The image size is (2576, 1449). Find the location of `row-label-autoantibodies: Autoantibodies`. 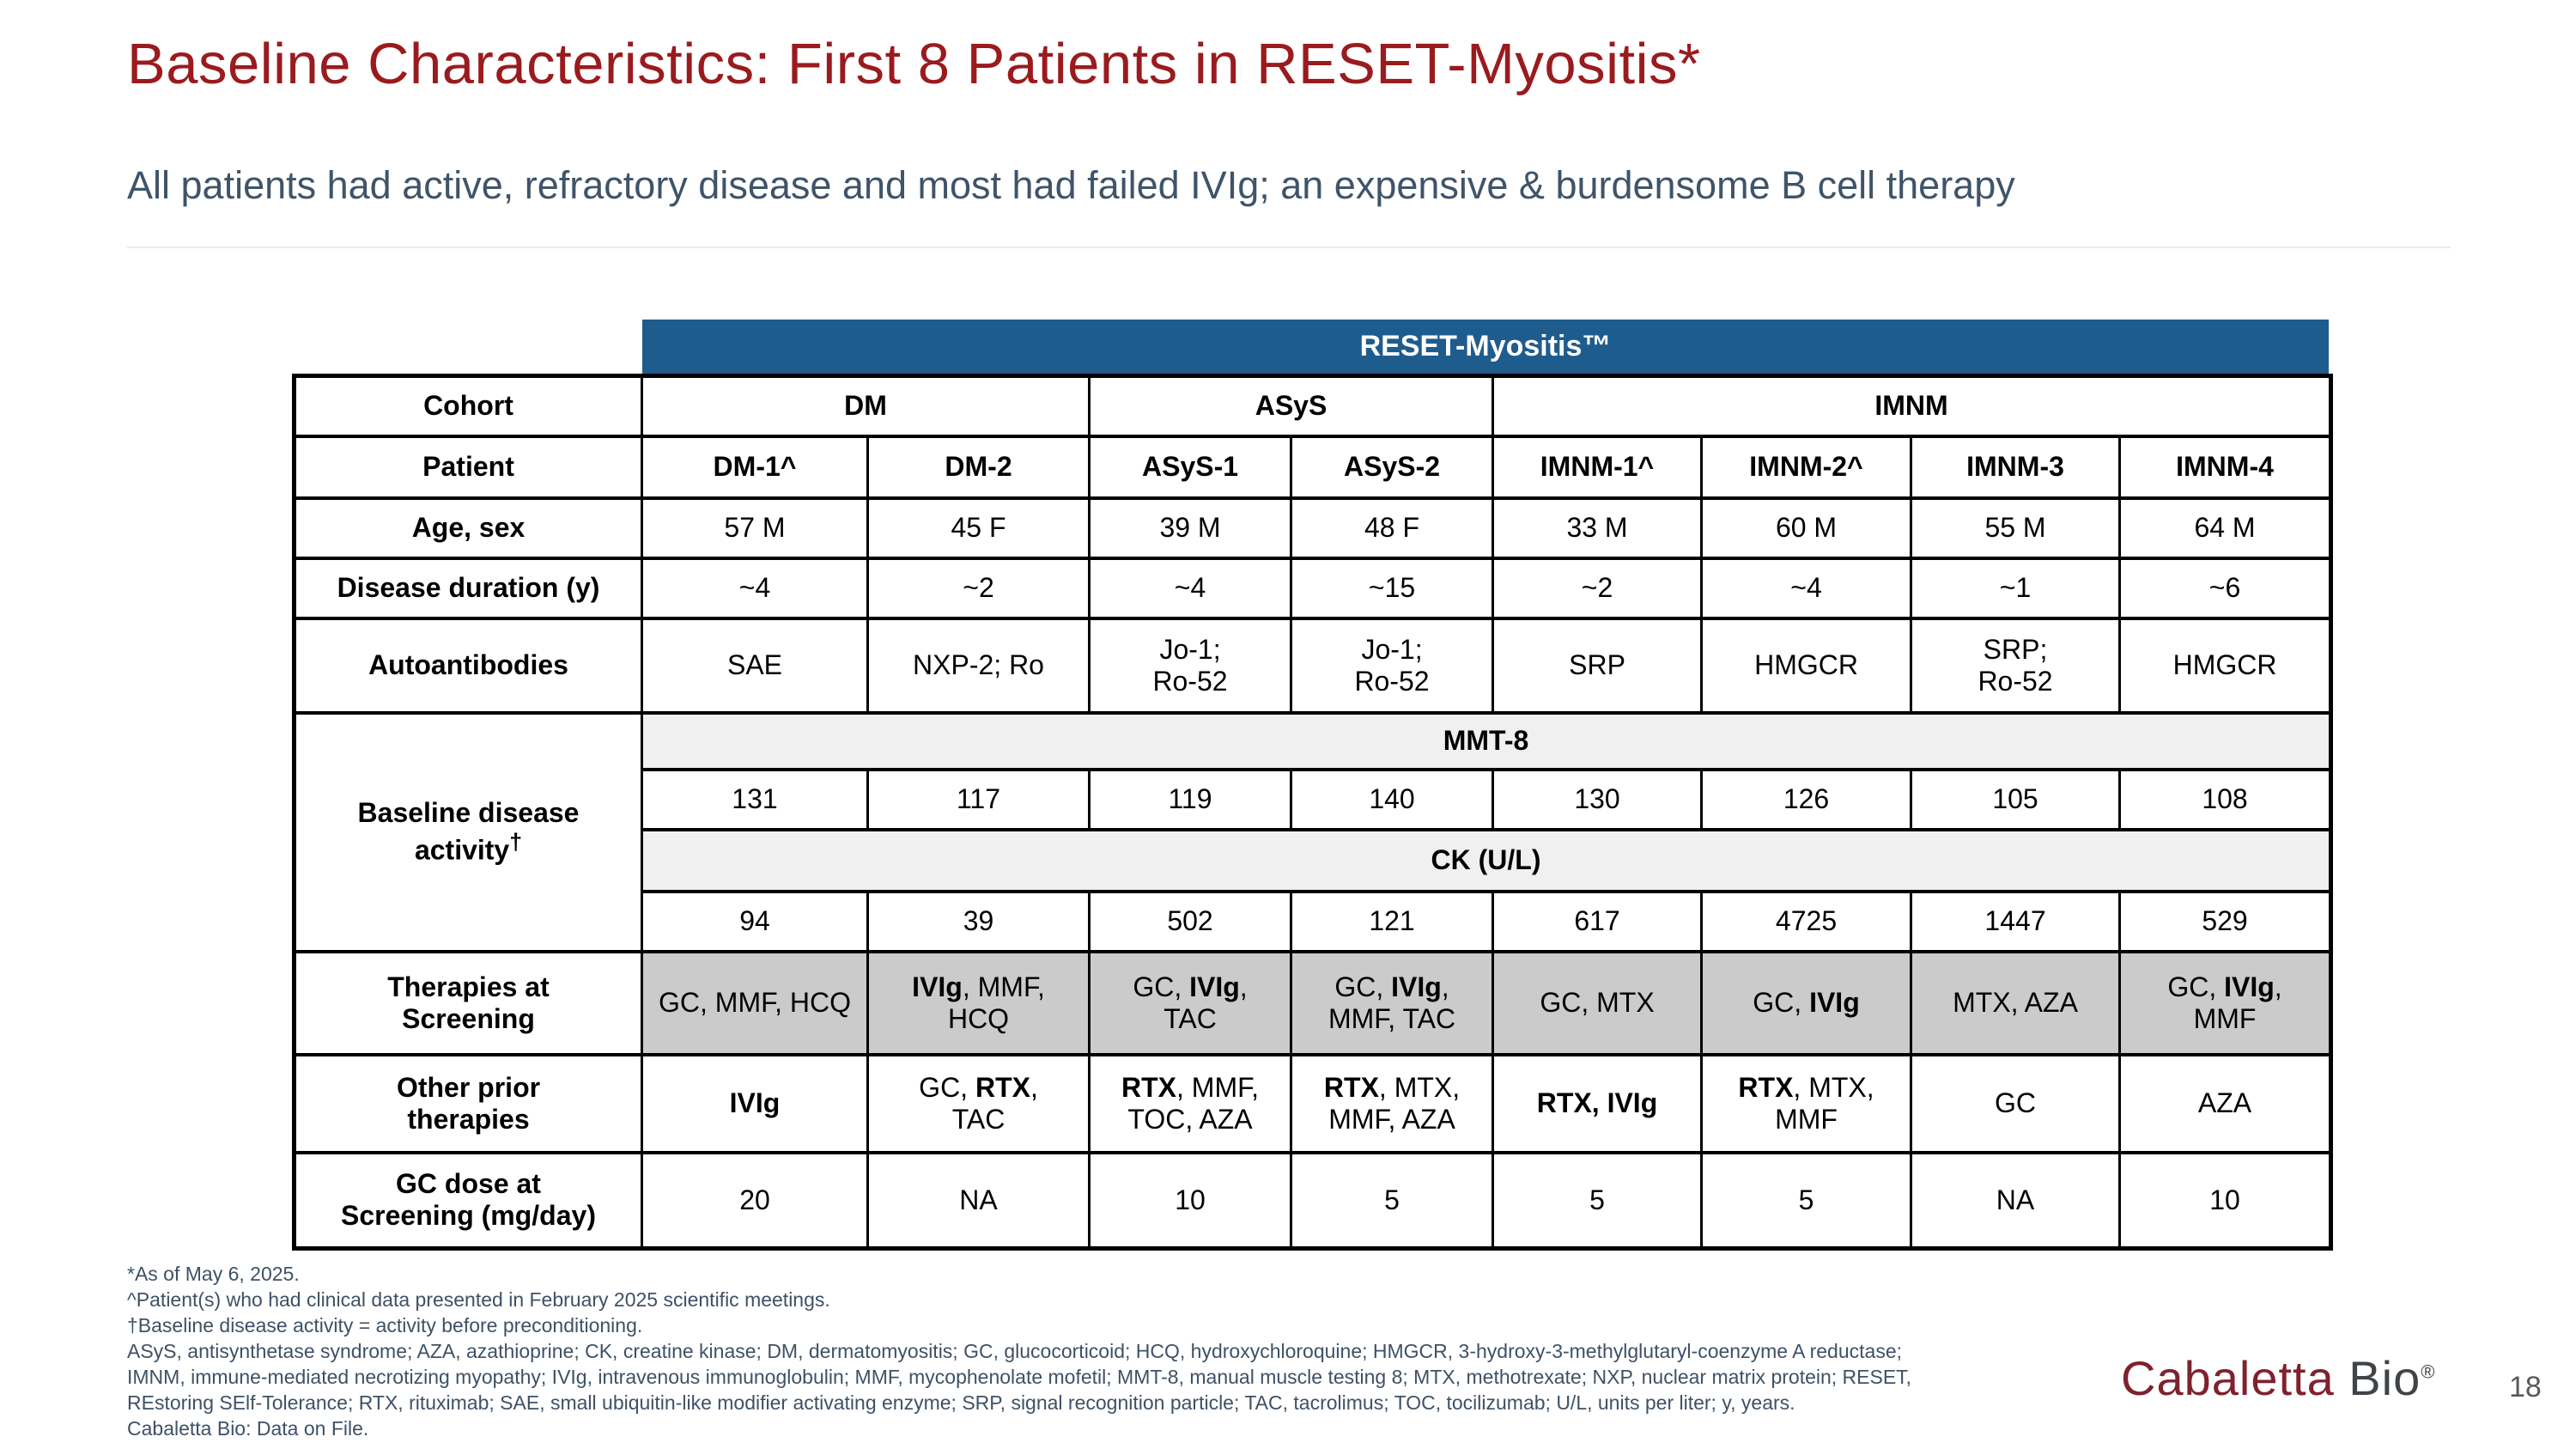

row-label-autoantibodies: Autoantibodies is located at coordinates (468, 665).